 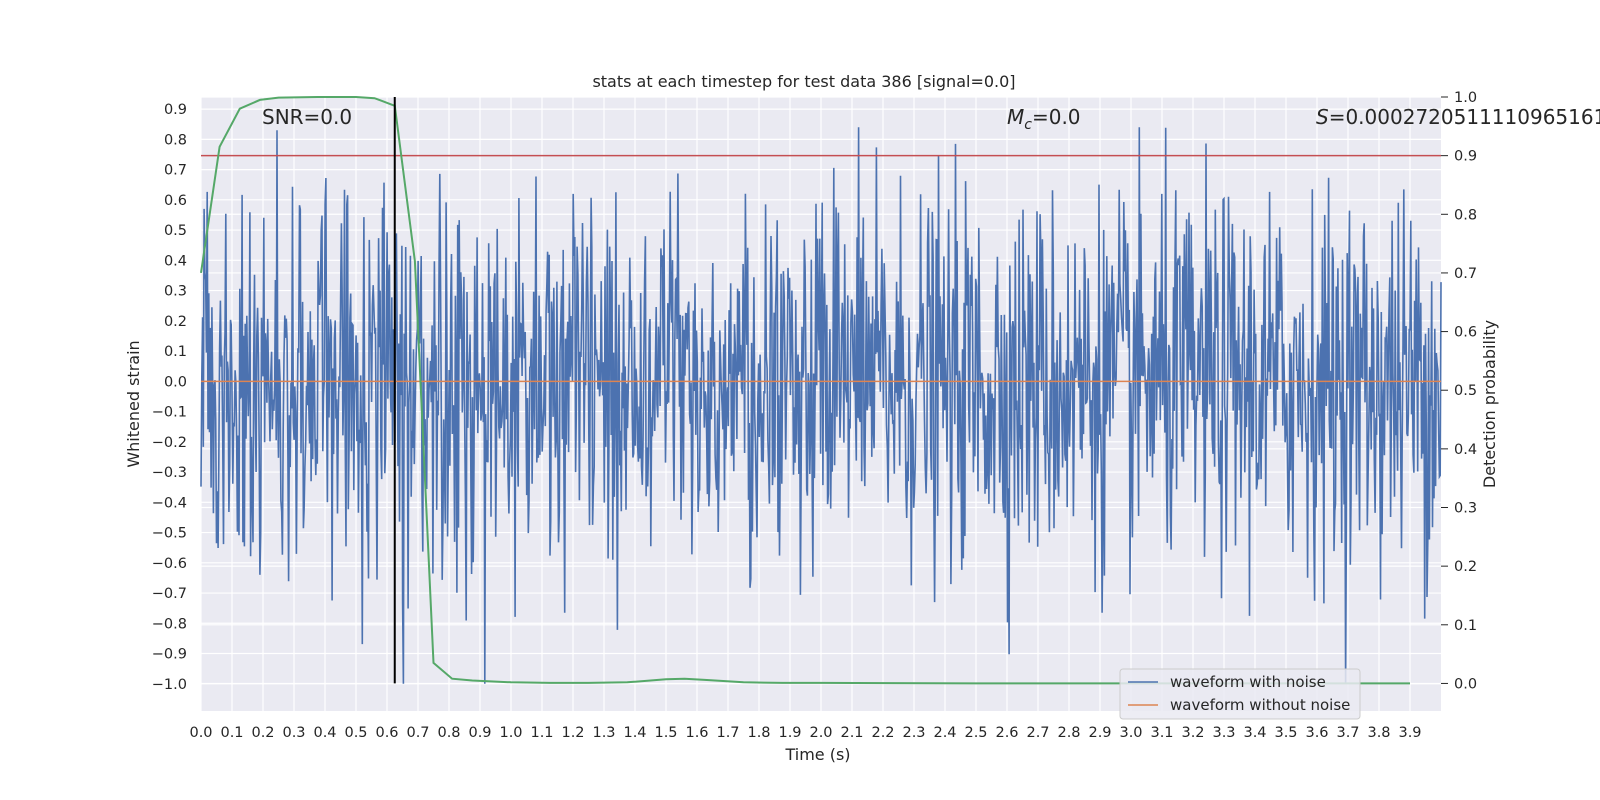 I want to click on y2-tick-label: 0.2, so click(x=1465, y=567).